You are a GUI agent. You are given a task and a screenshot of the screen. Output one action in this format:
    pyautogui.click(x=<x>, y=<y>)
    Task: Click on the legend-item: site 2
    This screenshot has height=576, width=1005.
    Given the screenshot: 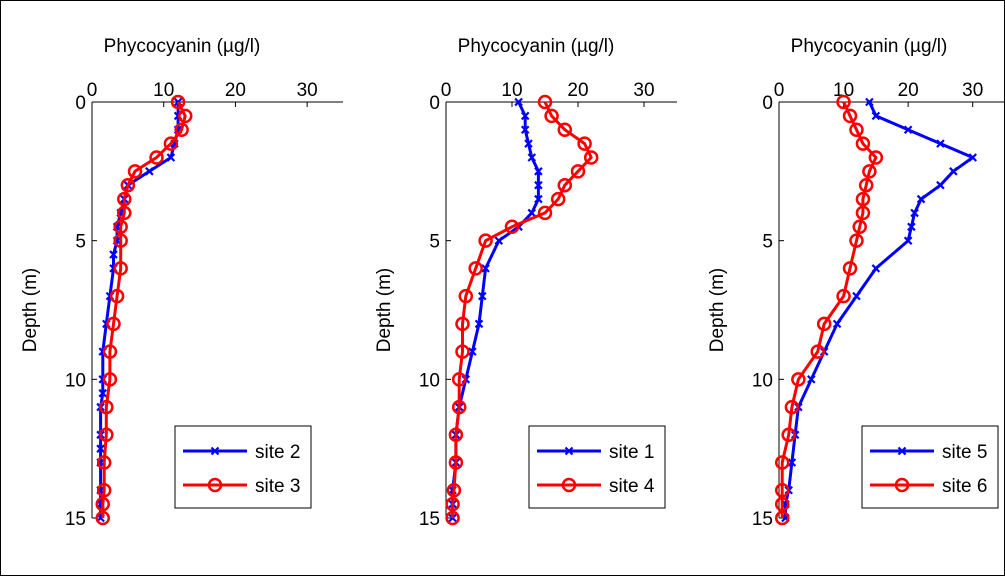 What is the action you would take?
    pyautogui.click(x=241, y=452)
    